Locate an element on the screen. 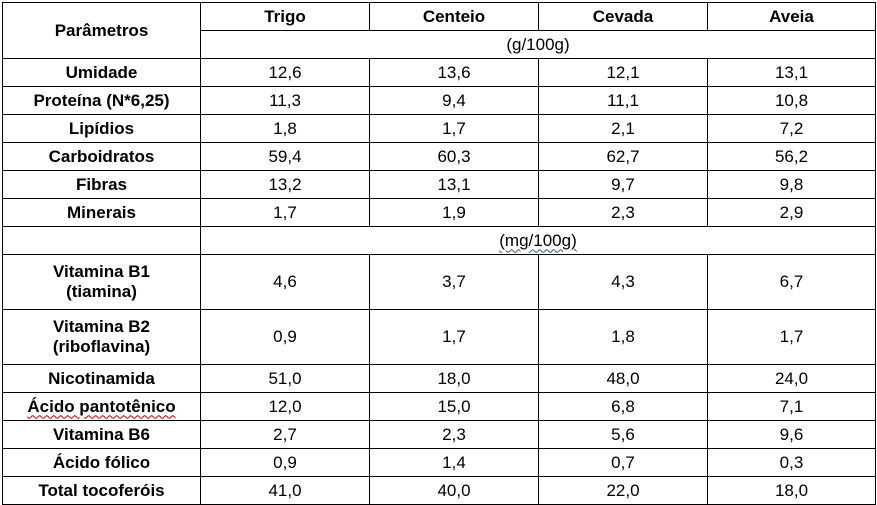 This screenshot has width=877, height=505. cell-value: 7,1 is located at coordinates (791, 406).